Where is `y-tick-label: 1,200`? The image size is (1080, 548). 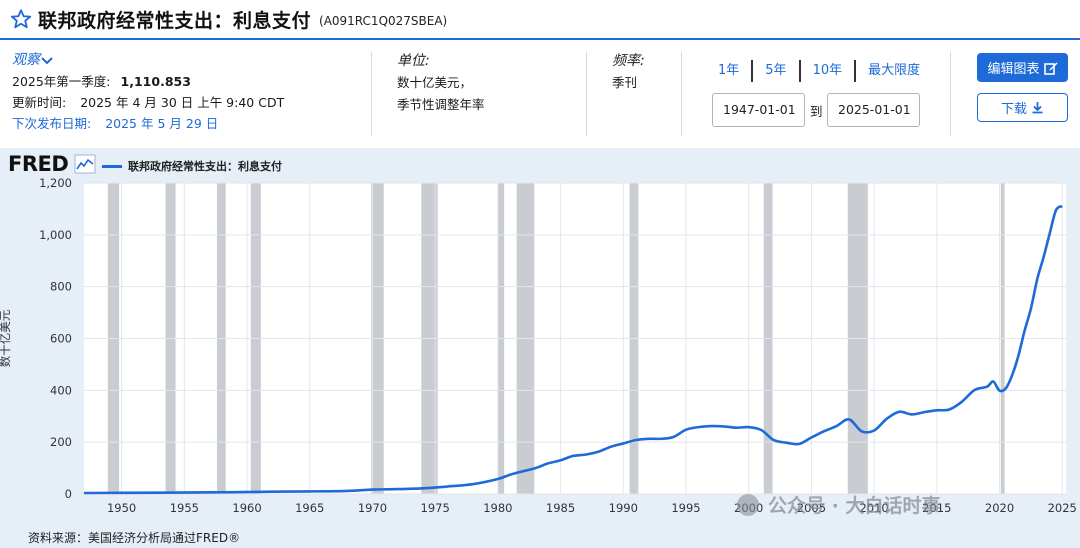 y-tick-label: 1,200 is located at coordinates (55, 183).